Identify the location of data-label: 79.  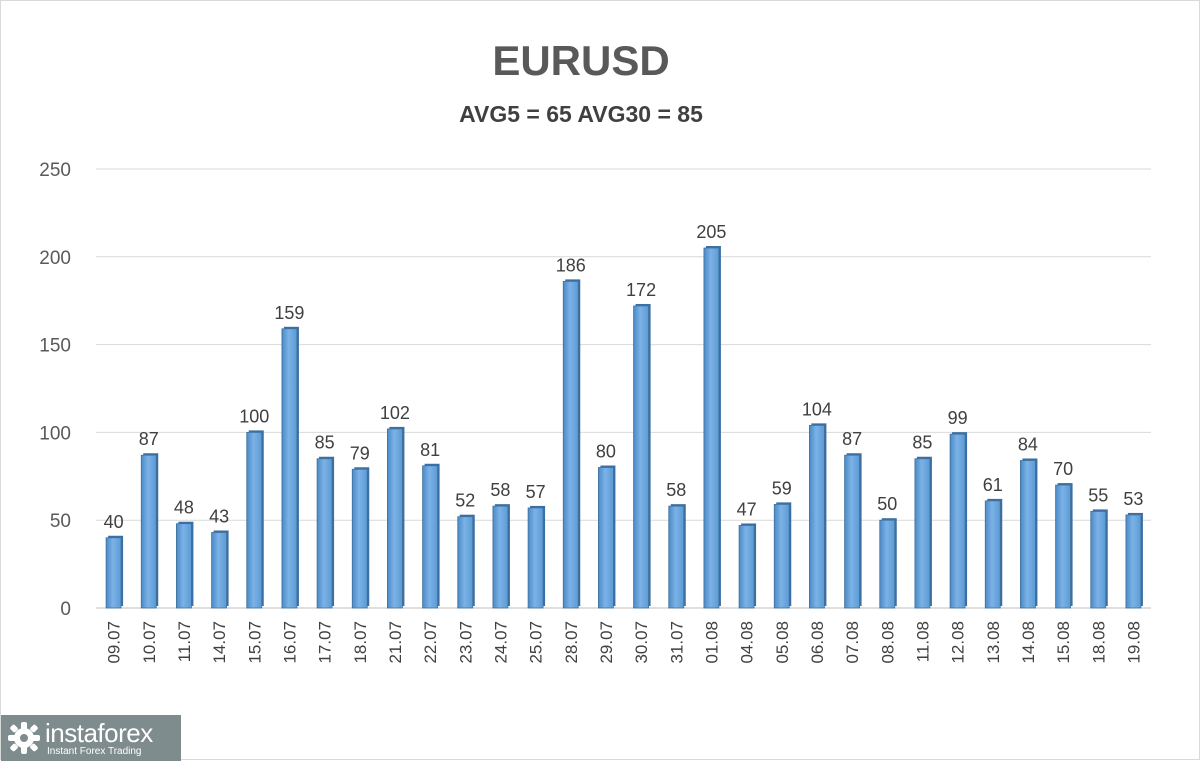
(360, 453).